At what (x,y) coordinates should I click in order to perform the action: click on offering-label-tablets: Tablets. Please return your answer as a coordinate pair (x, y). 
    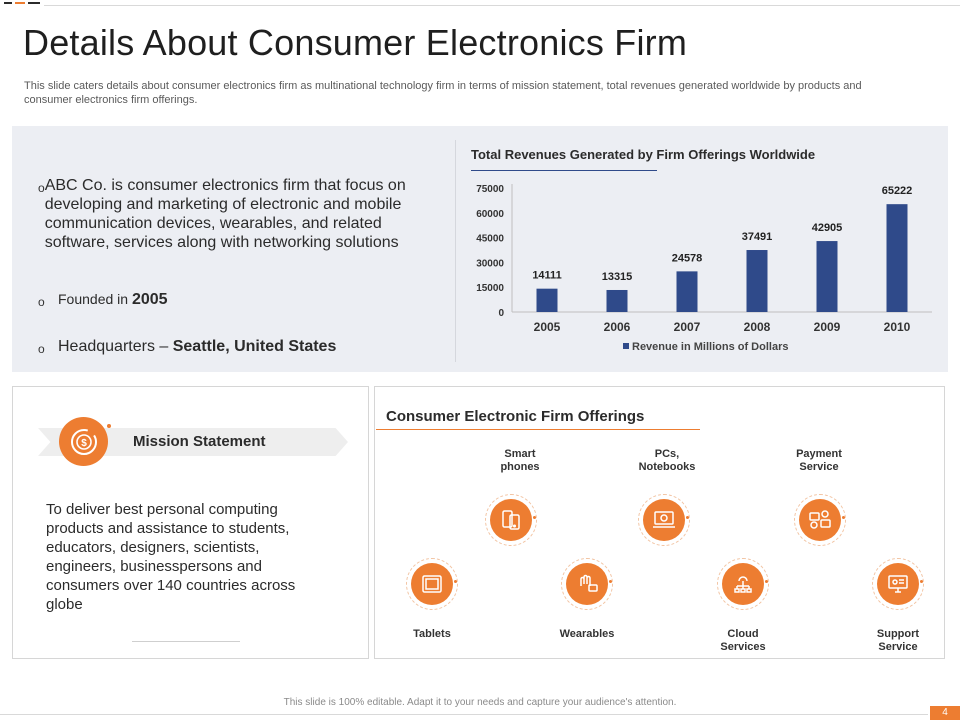
    Looking at the image, I should click on (432, 634).